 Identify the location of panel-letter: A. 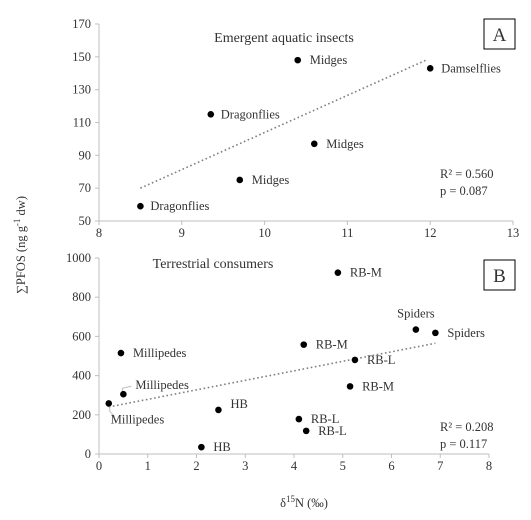
(500, 35).